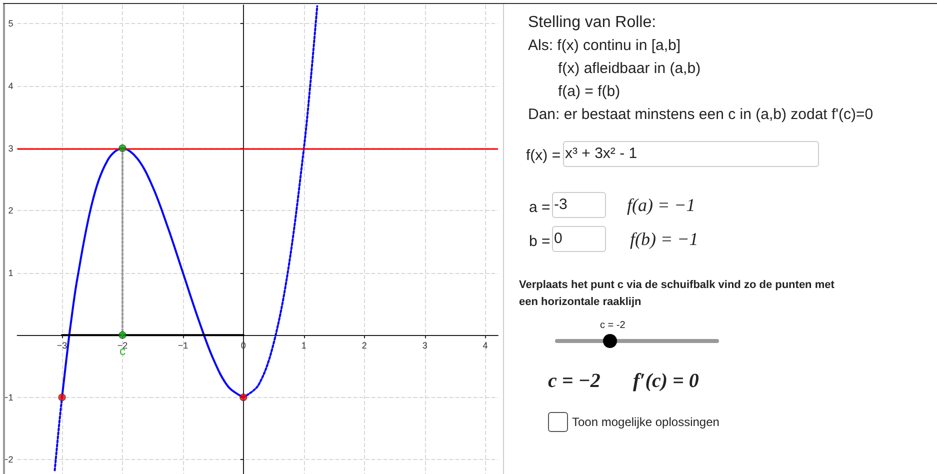  What do you see at coordinates (11, 85) in the screenshot?
I see `y-tick-label: 4` at bounding box center [11, 85].